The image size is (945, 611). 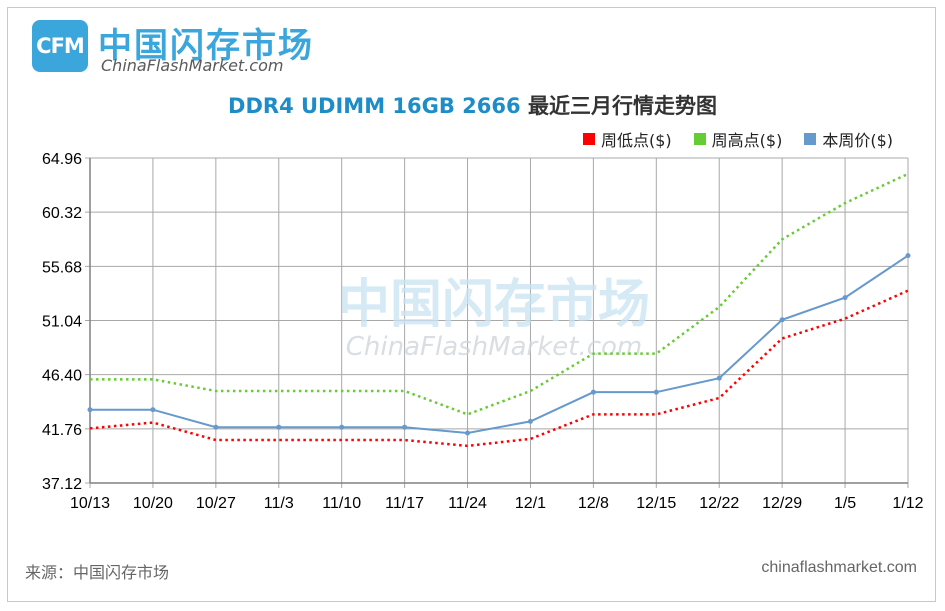 What do you see at coordinates (62, 267) in the screenshot?
I see `y-tick-label: 55.68` at bounding box center [62, 267].